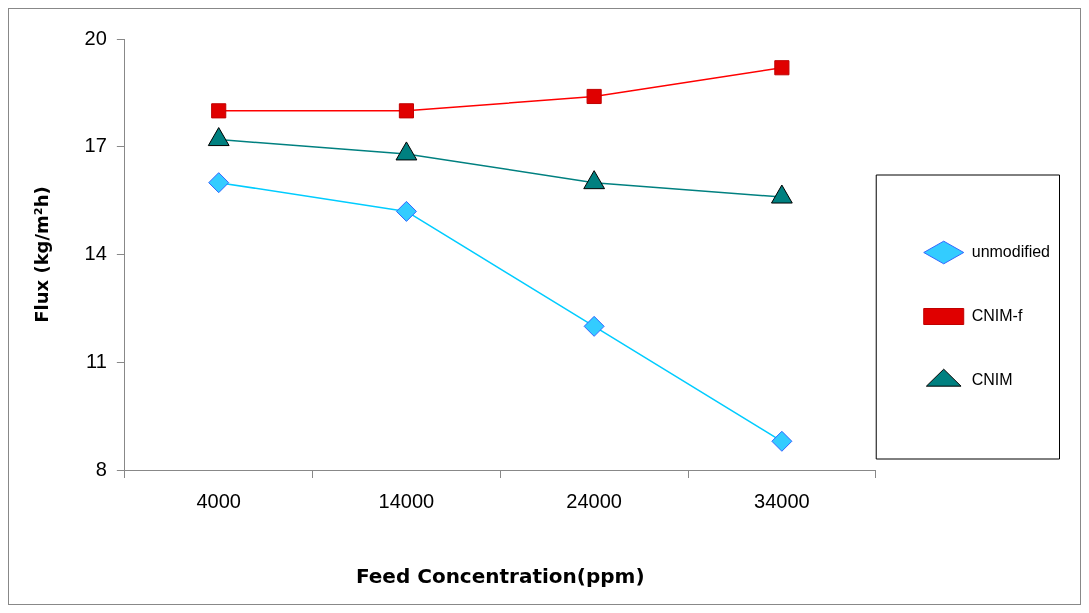 This screenshot has width=1089, height=613. I want to click on y-tick-label: 8, so click(101, 468).